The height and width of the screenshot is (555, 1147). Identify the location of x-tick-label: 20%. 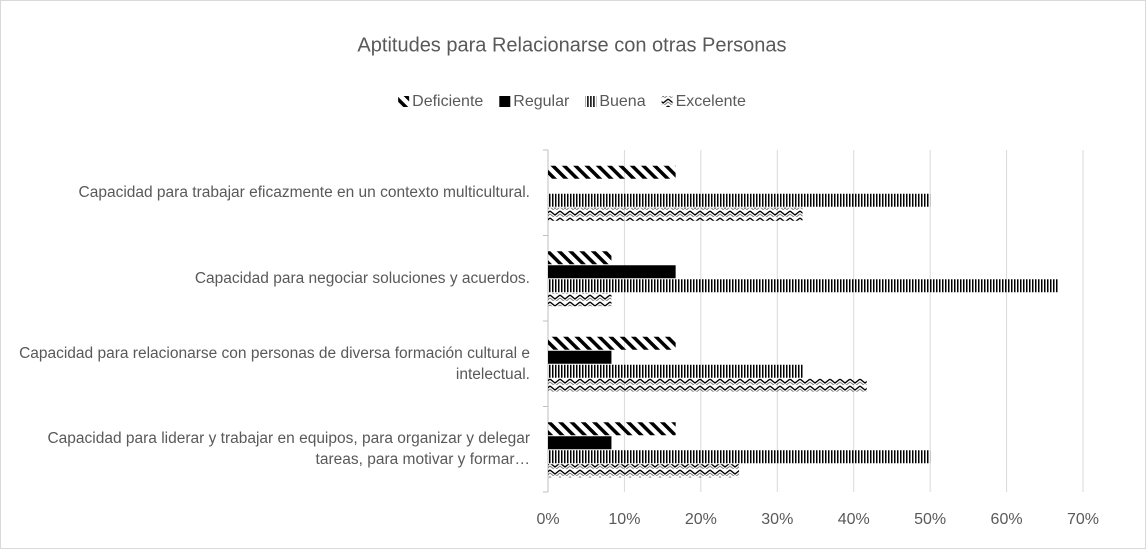
(701, 519).